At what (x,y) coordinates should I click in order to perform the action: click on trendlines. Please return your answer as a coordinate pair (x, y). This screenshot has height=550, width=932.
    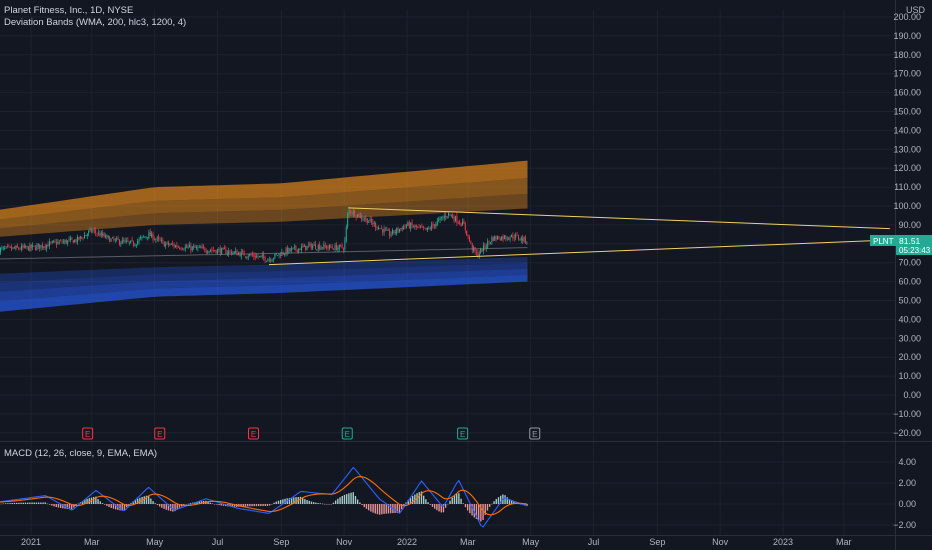
    Looking at the image, I should click on (579, 236).